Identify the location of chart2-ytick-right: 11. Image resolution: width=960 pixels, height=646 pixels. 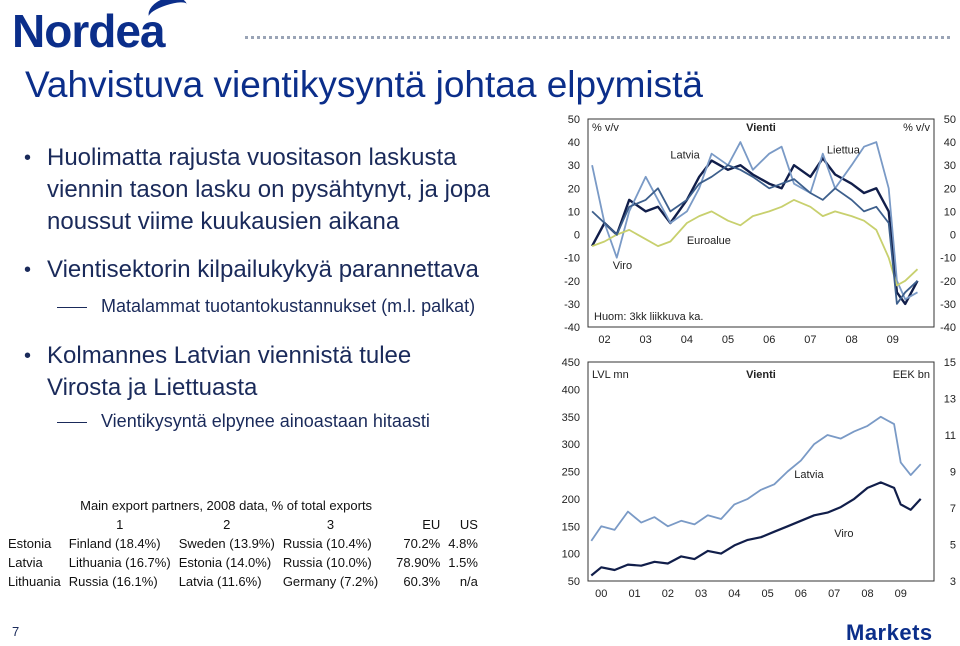
(950, 436).